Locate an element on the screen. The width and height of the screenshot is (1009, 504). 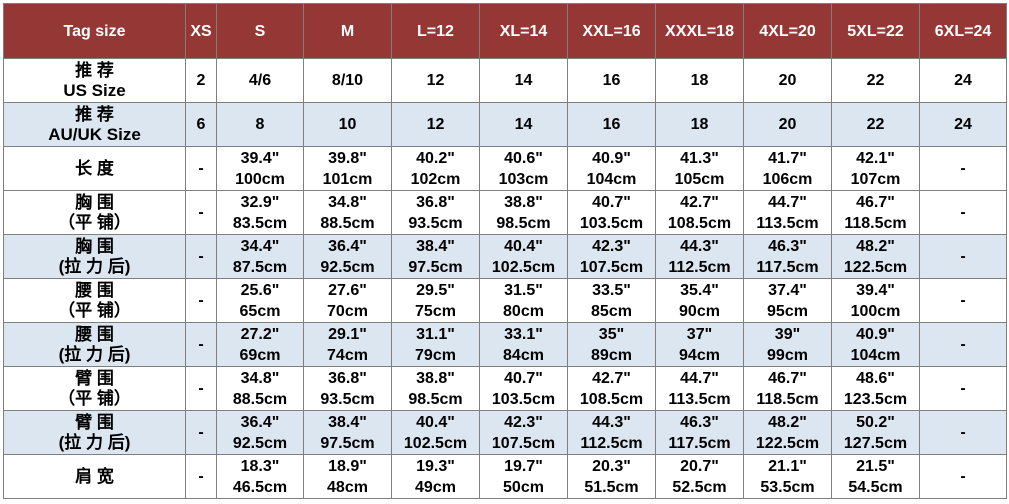
size-cell: 33.1" 84cm is located at coordinates (523, 344).